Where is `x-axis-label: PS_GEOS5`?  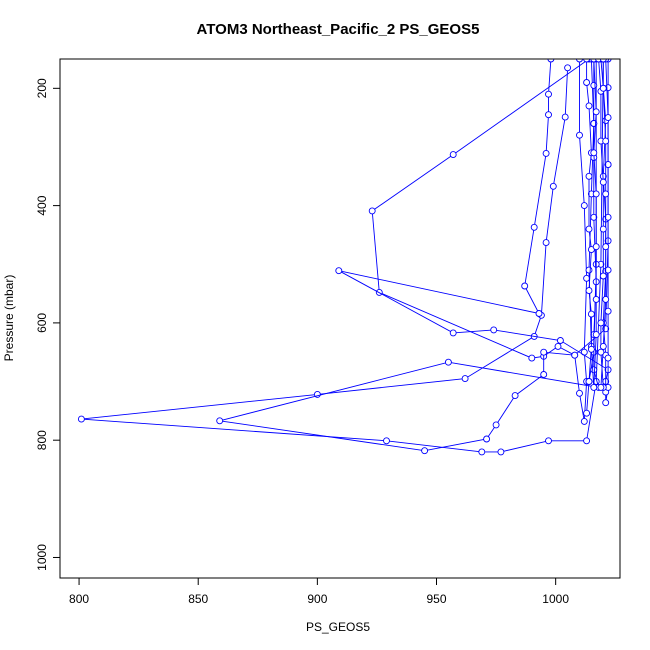 x-axis-label: PS_GEOS5 is located at coordinates (338, 627).